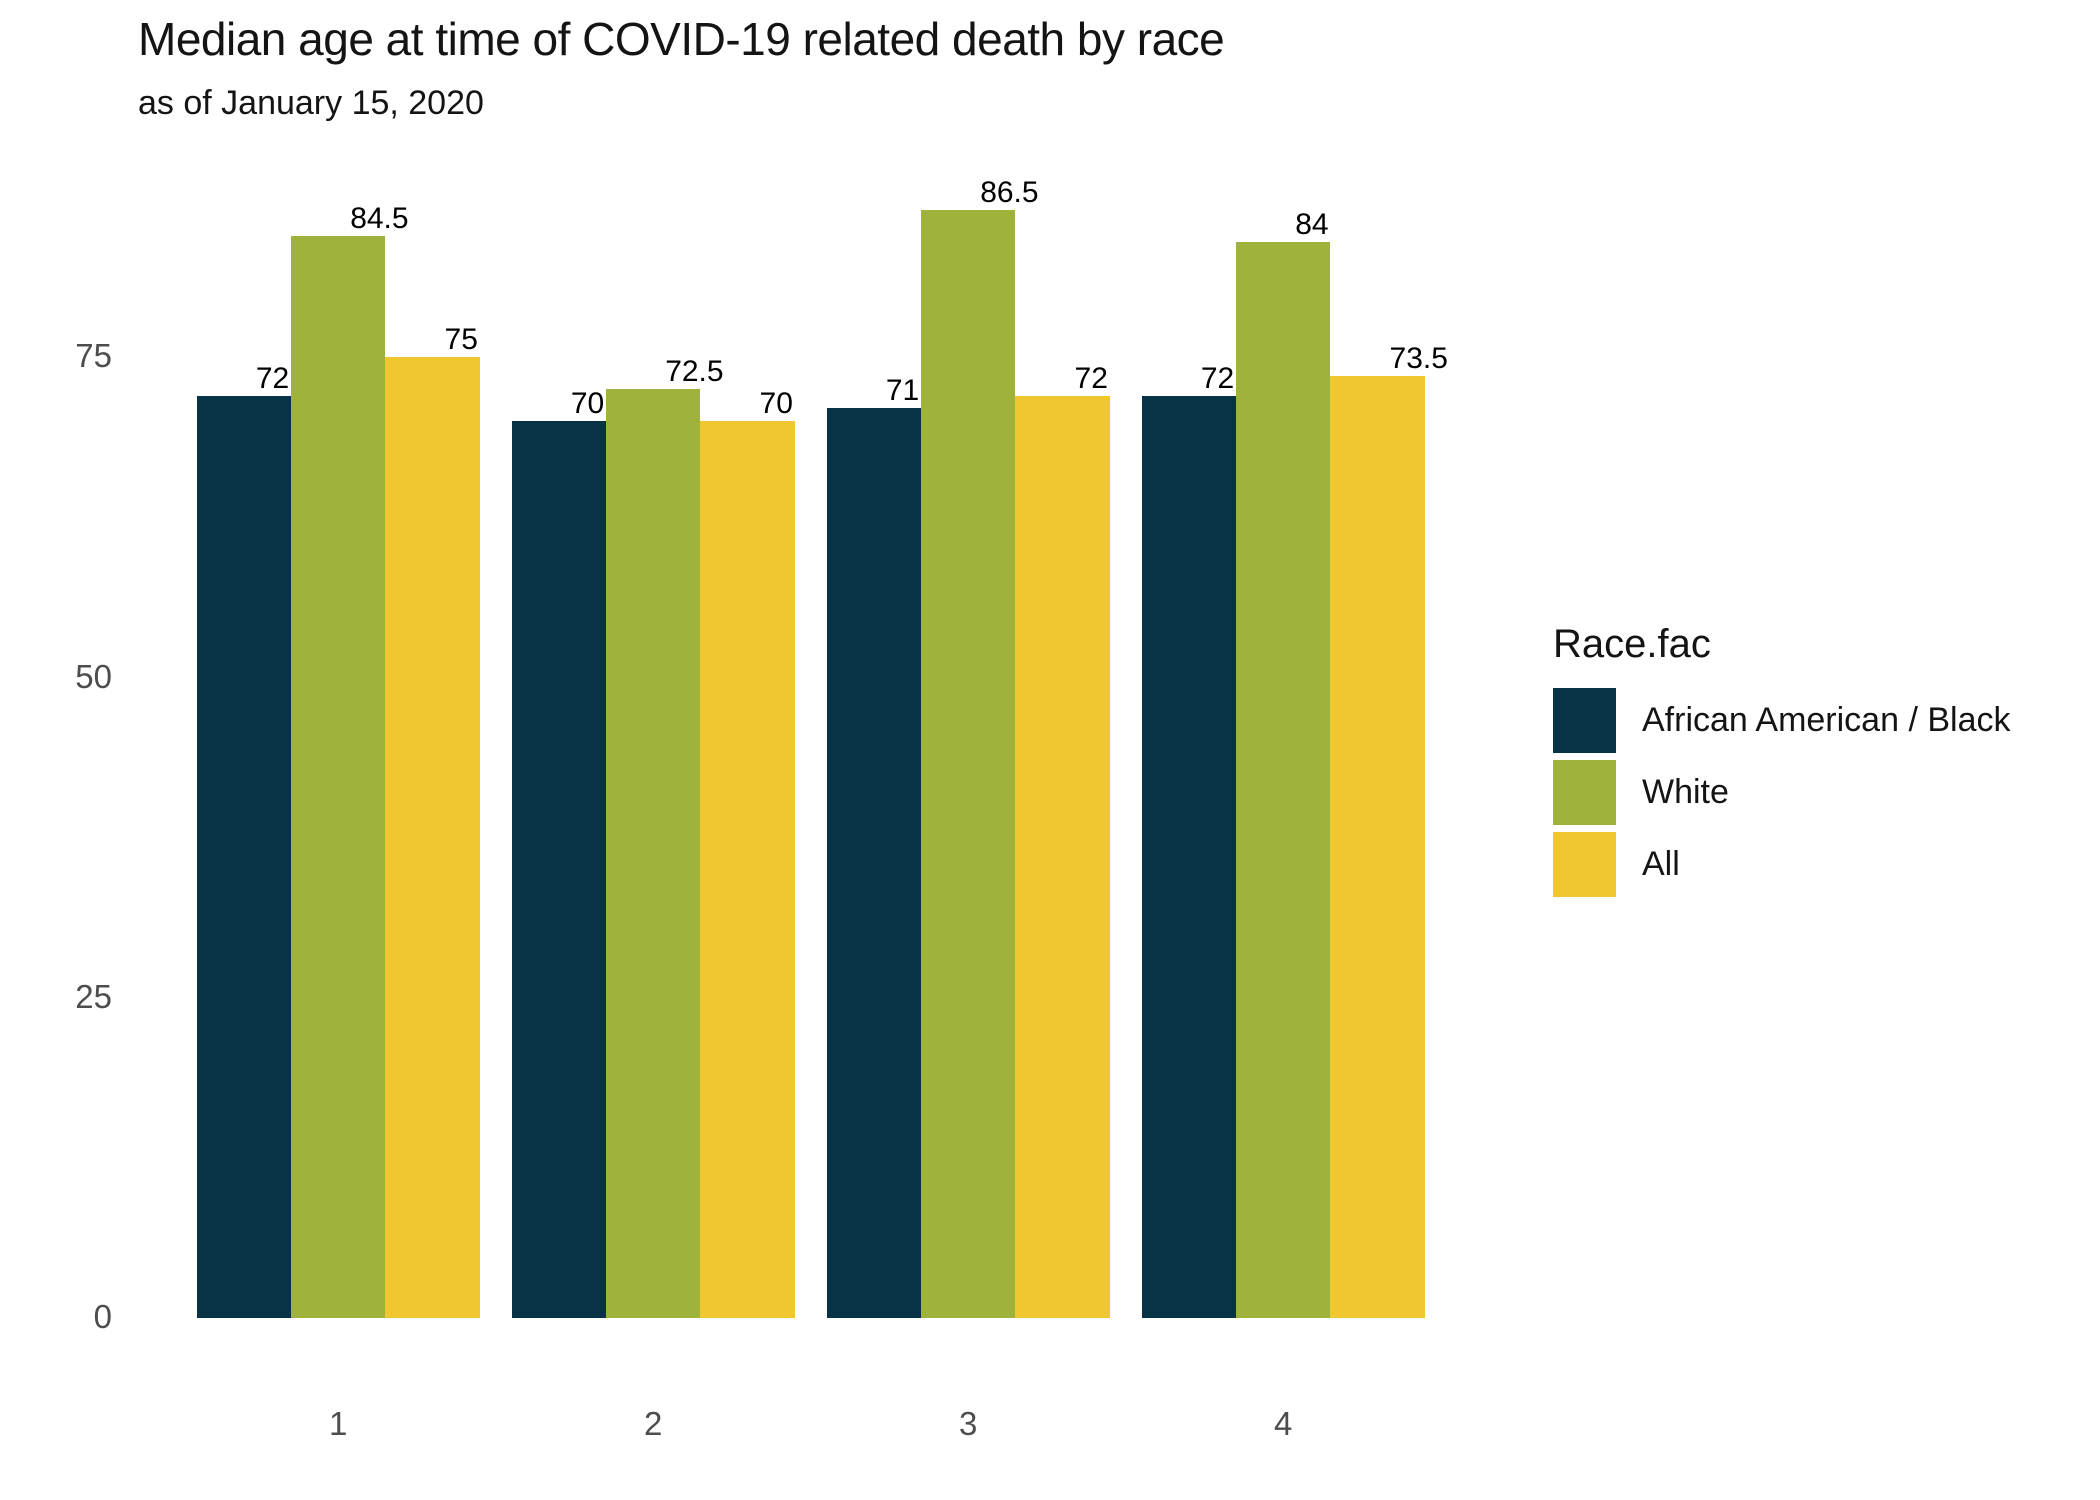  I want to click on legend-row: White, so click(1781, 792).